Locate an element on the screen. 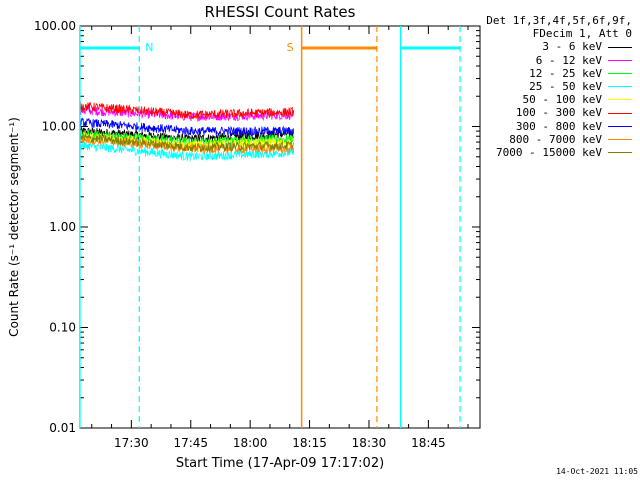  y-tick-label: 0.01 is located at coordinates (62, 428).